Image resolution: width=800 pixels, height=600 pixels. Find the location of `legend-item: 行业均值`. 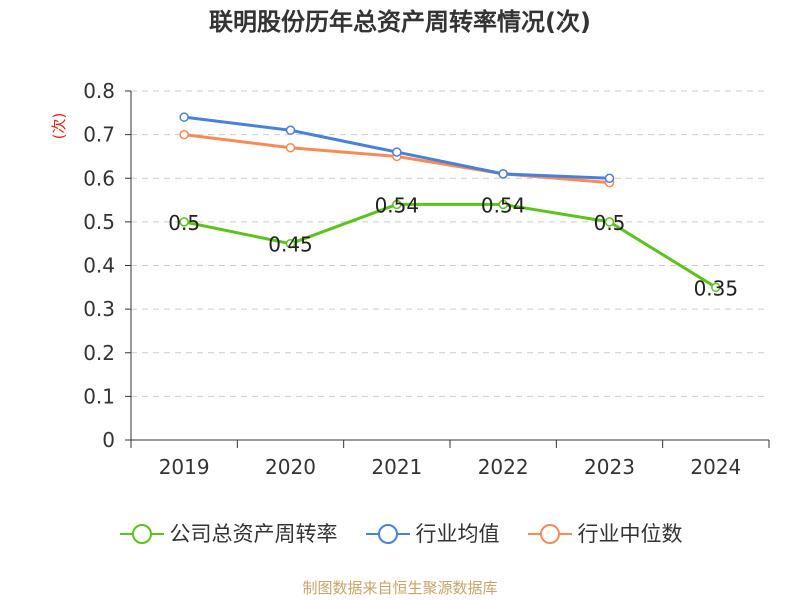

legend-item: 行业均值 is located at coordinates (432, 534).